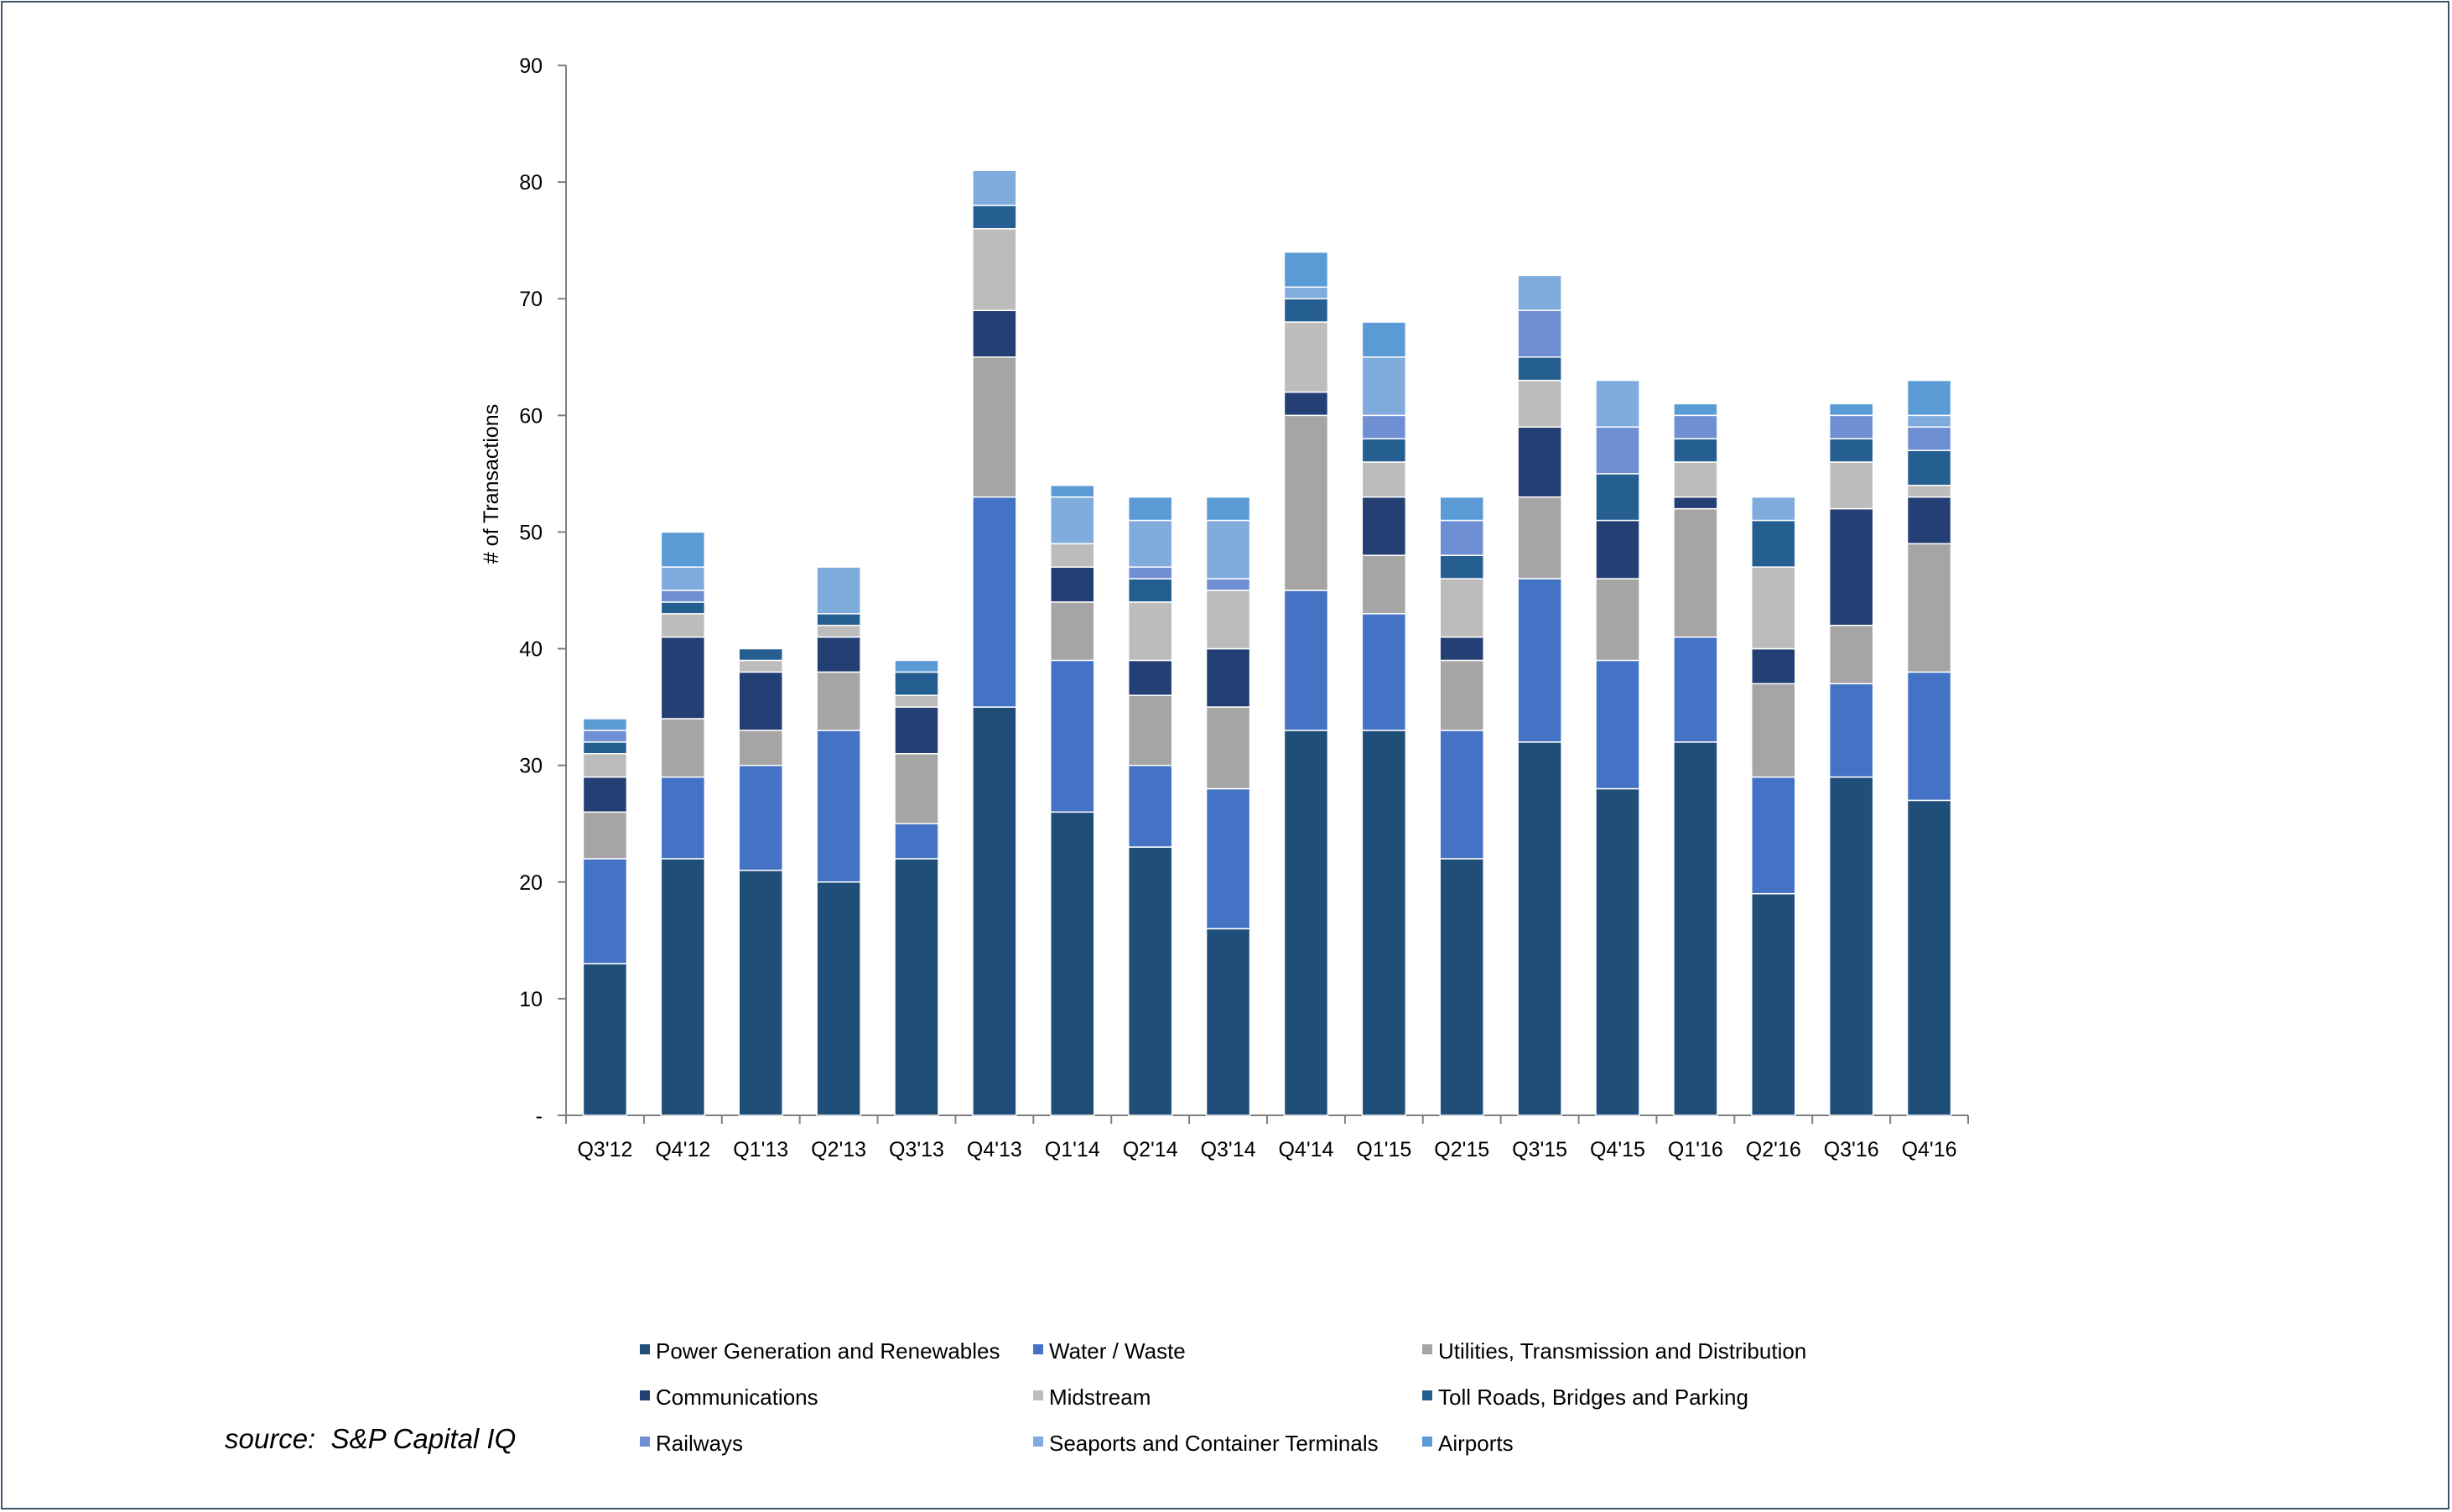 The image size is (2452, 1512). Describe the element at coordinates (1117, 1351) in the screenshot. I see `legend-label: Water / Waste` at that location.